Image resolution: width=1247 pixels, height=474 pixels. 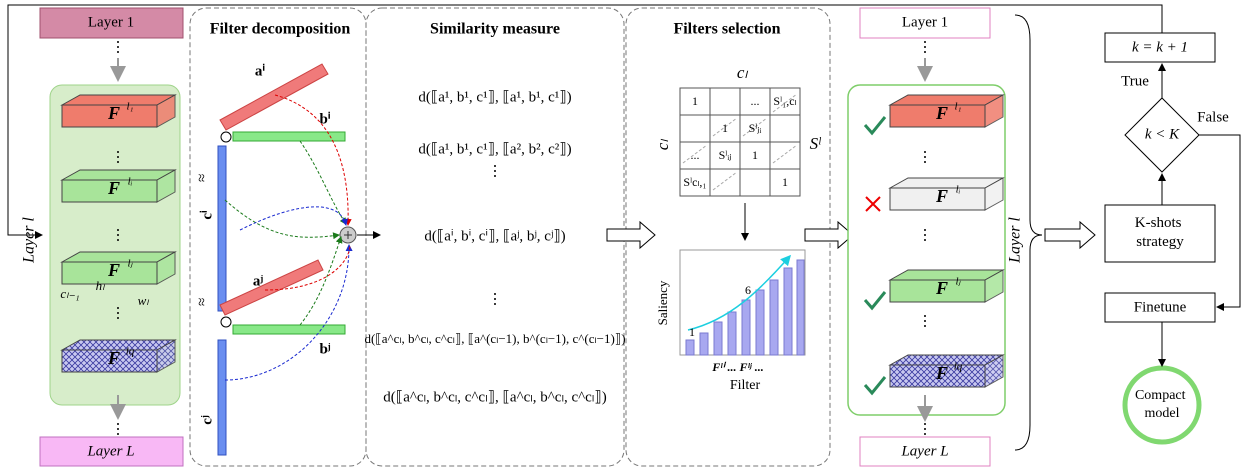 What do you see at coordinates (495, 29) in the screenshot?
I see `panel-title: Similarity measure` at bounding box center [495, 29].